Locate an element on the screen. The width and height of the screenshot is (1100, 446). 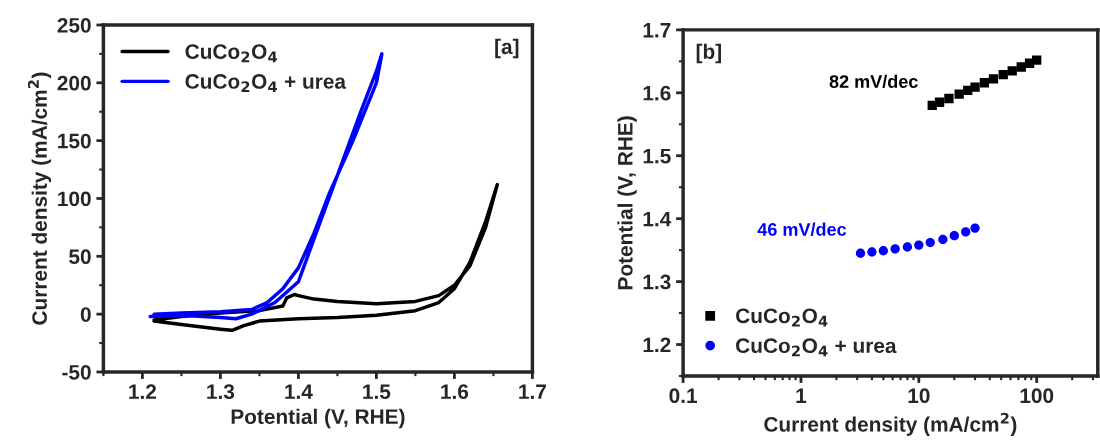
y-axis-title: Potential (V, RHE) is located at coordinates (627, 203).